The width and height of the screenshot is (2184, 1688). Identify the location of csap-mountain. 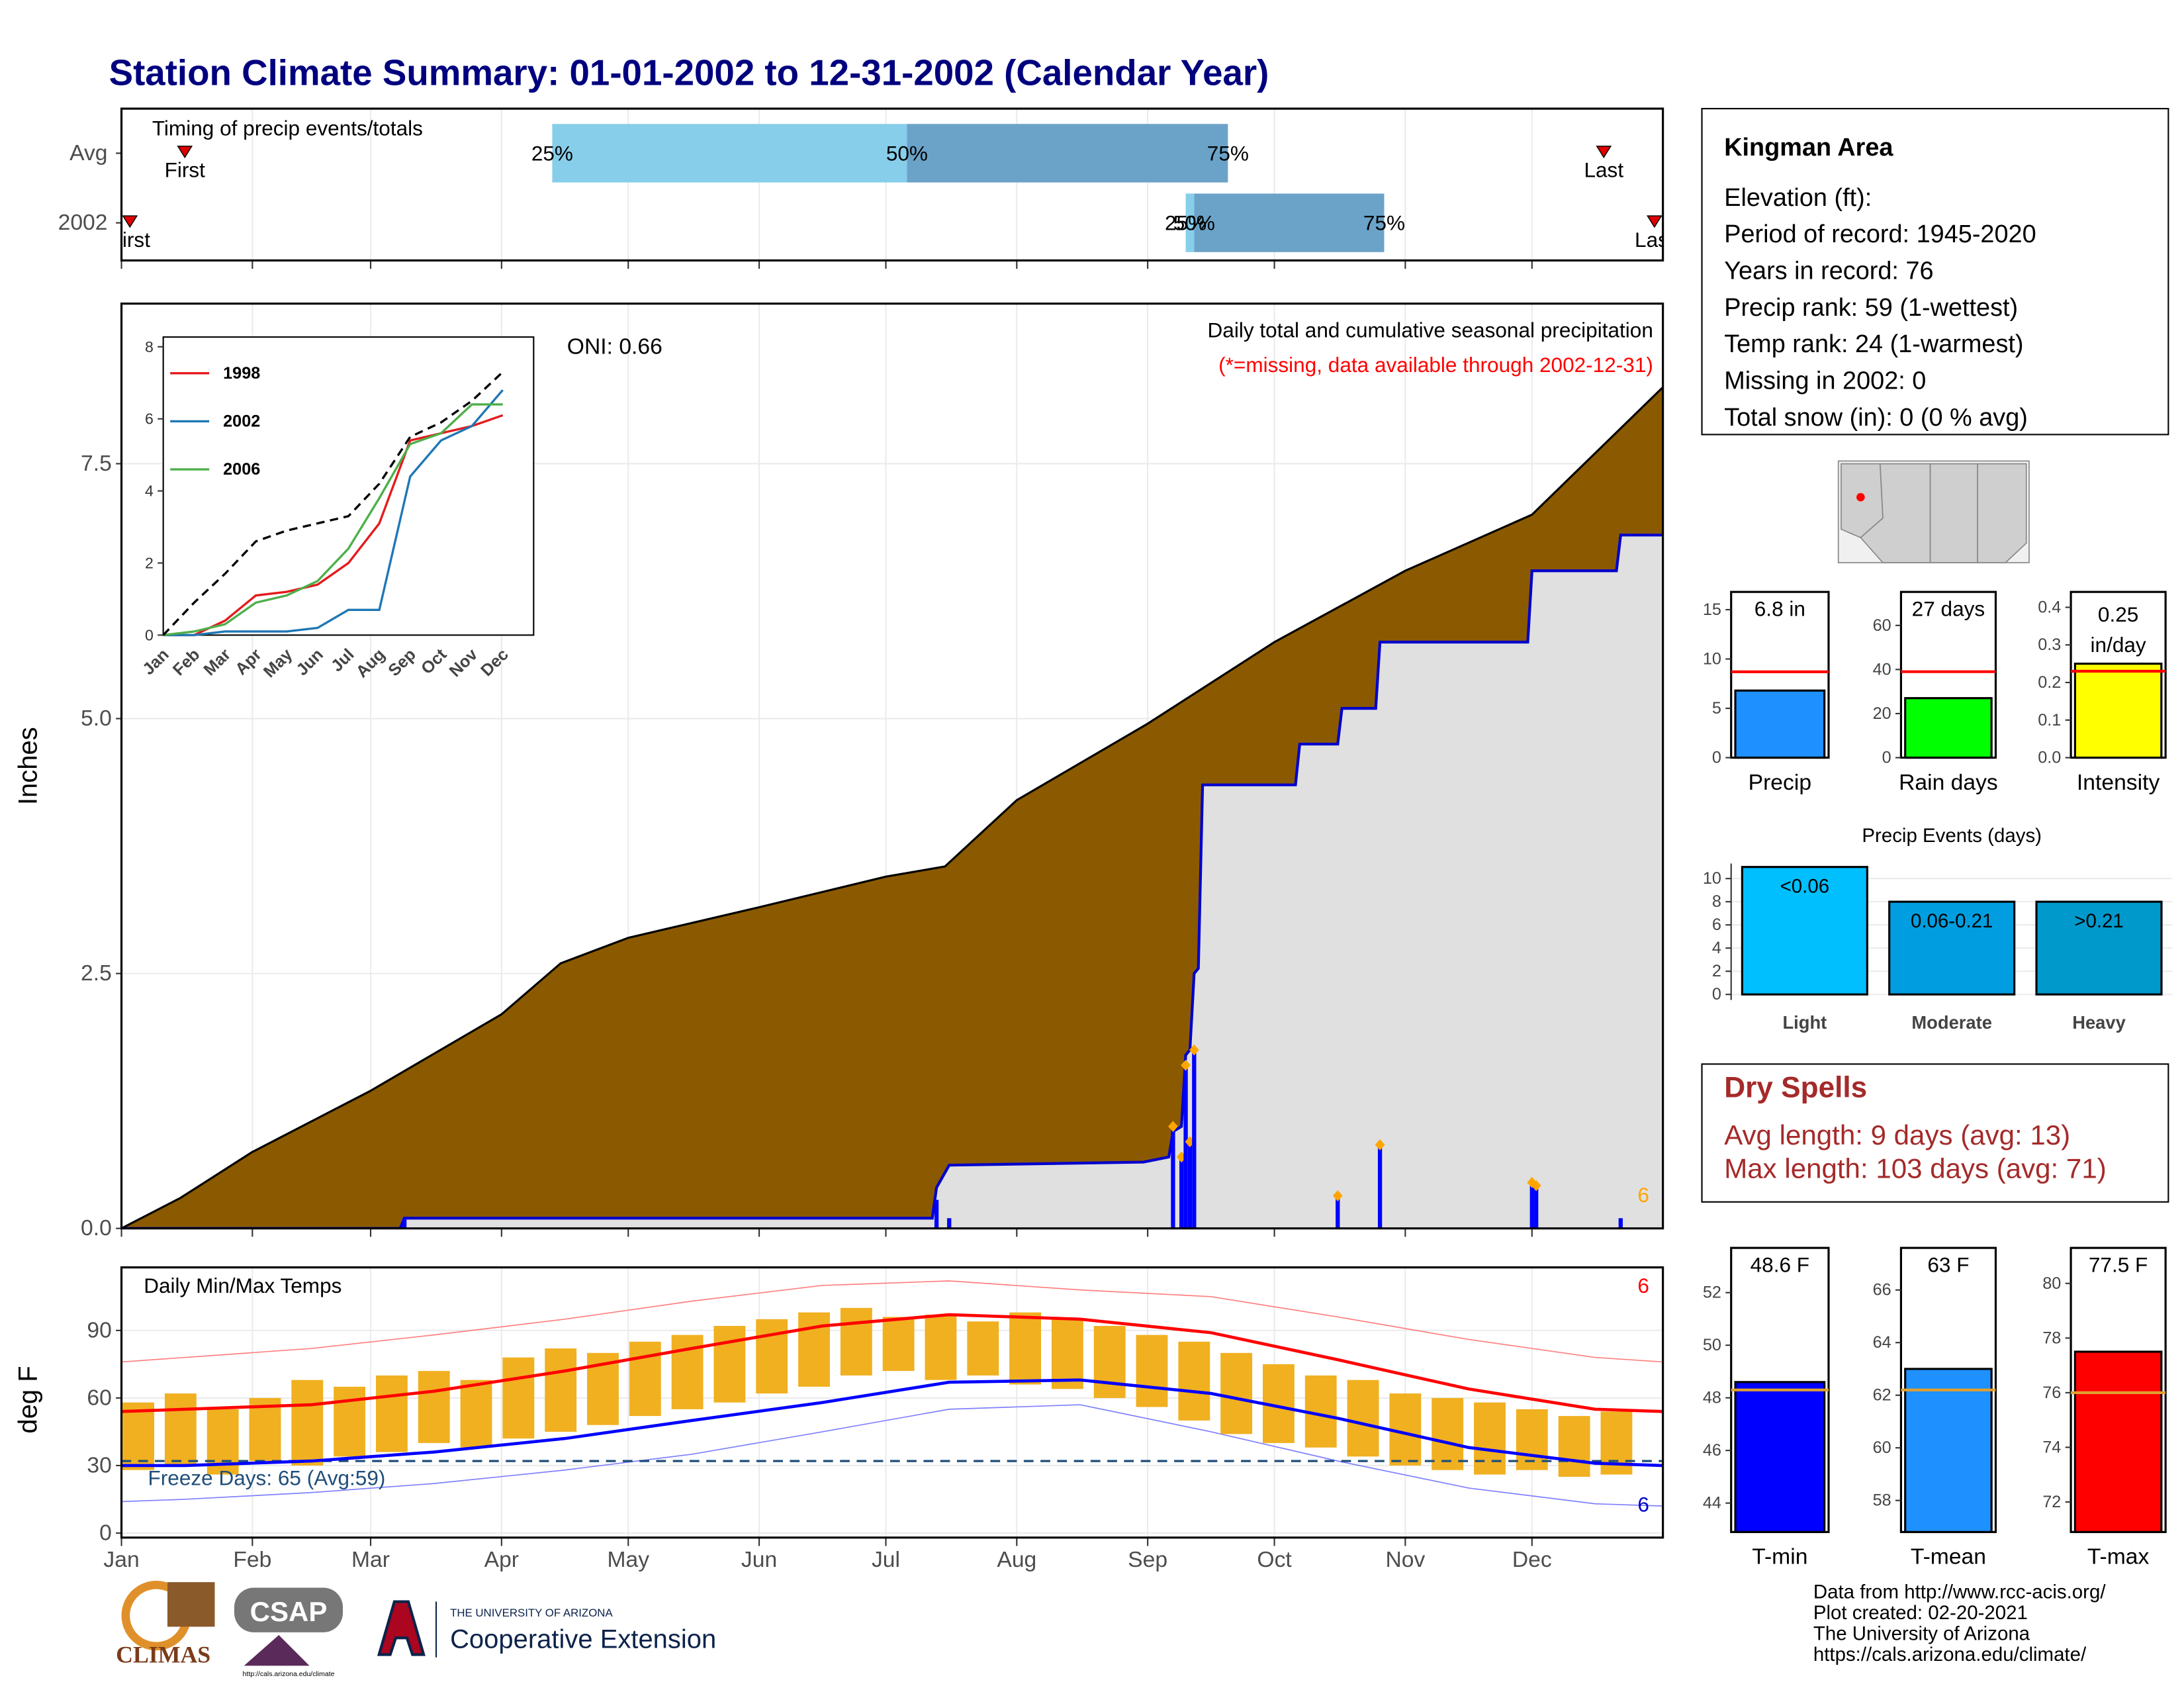
(277, 1650).